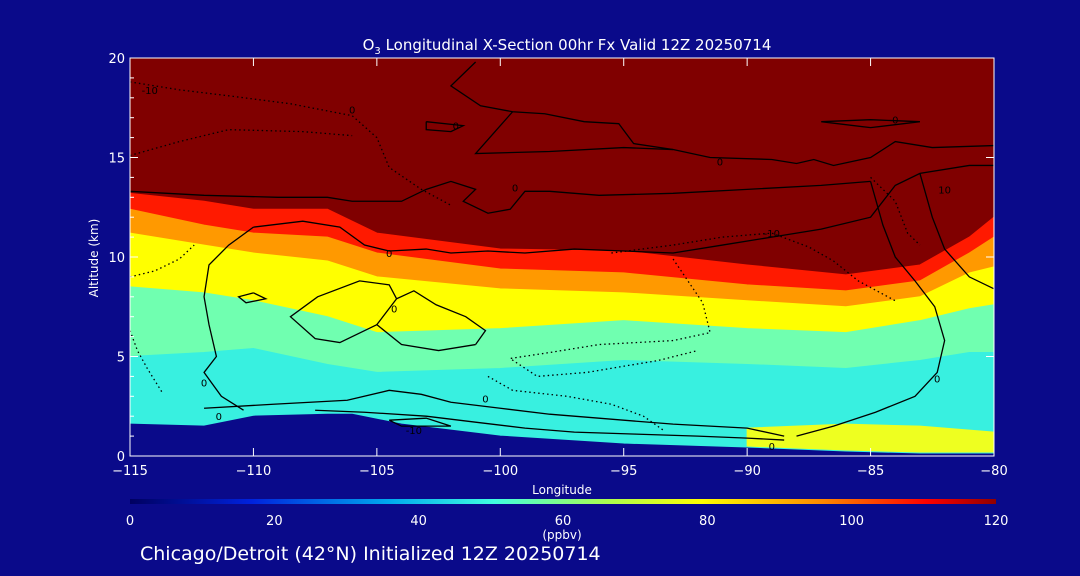  Describe the element at coordinates (204, 383) in the screenshot. I see `contour-label-10: 0` at that location.